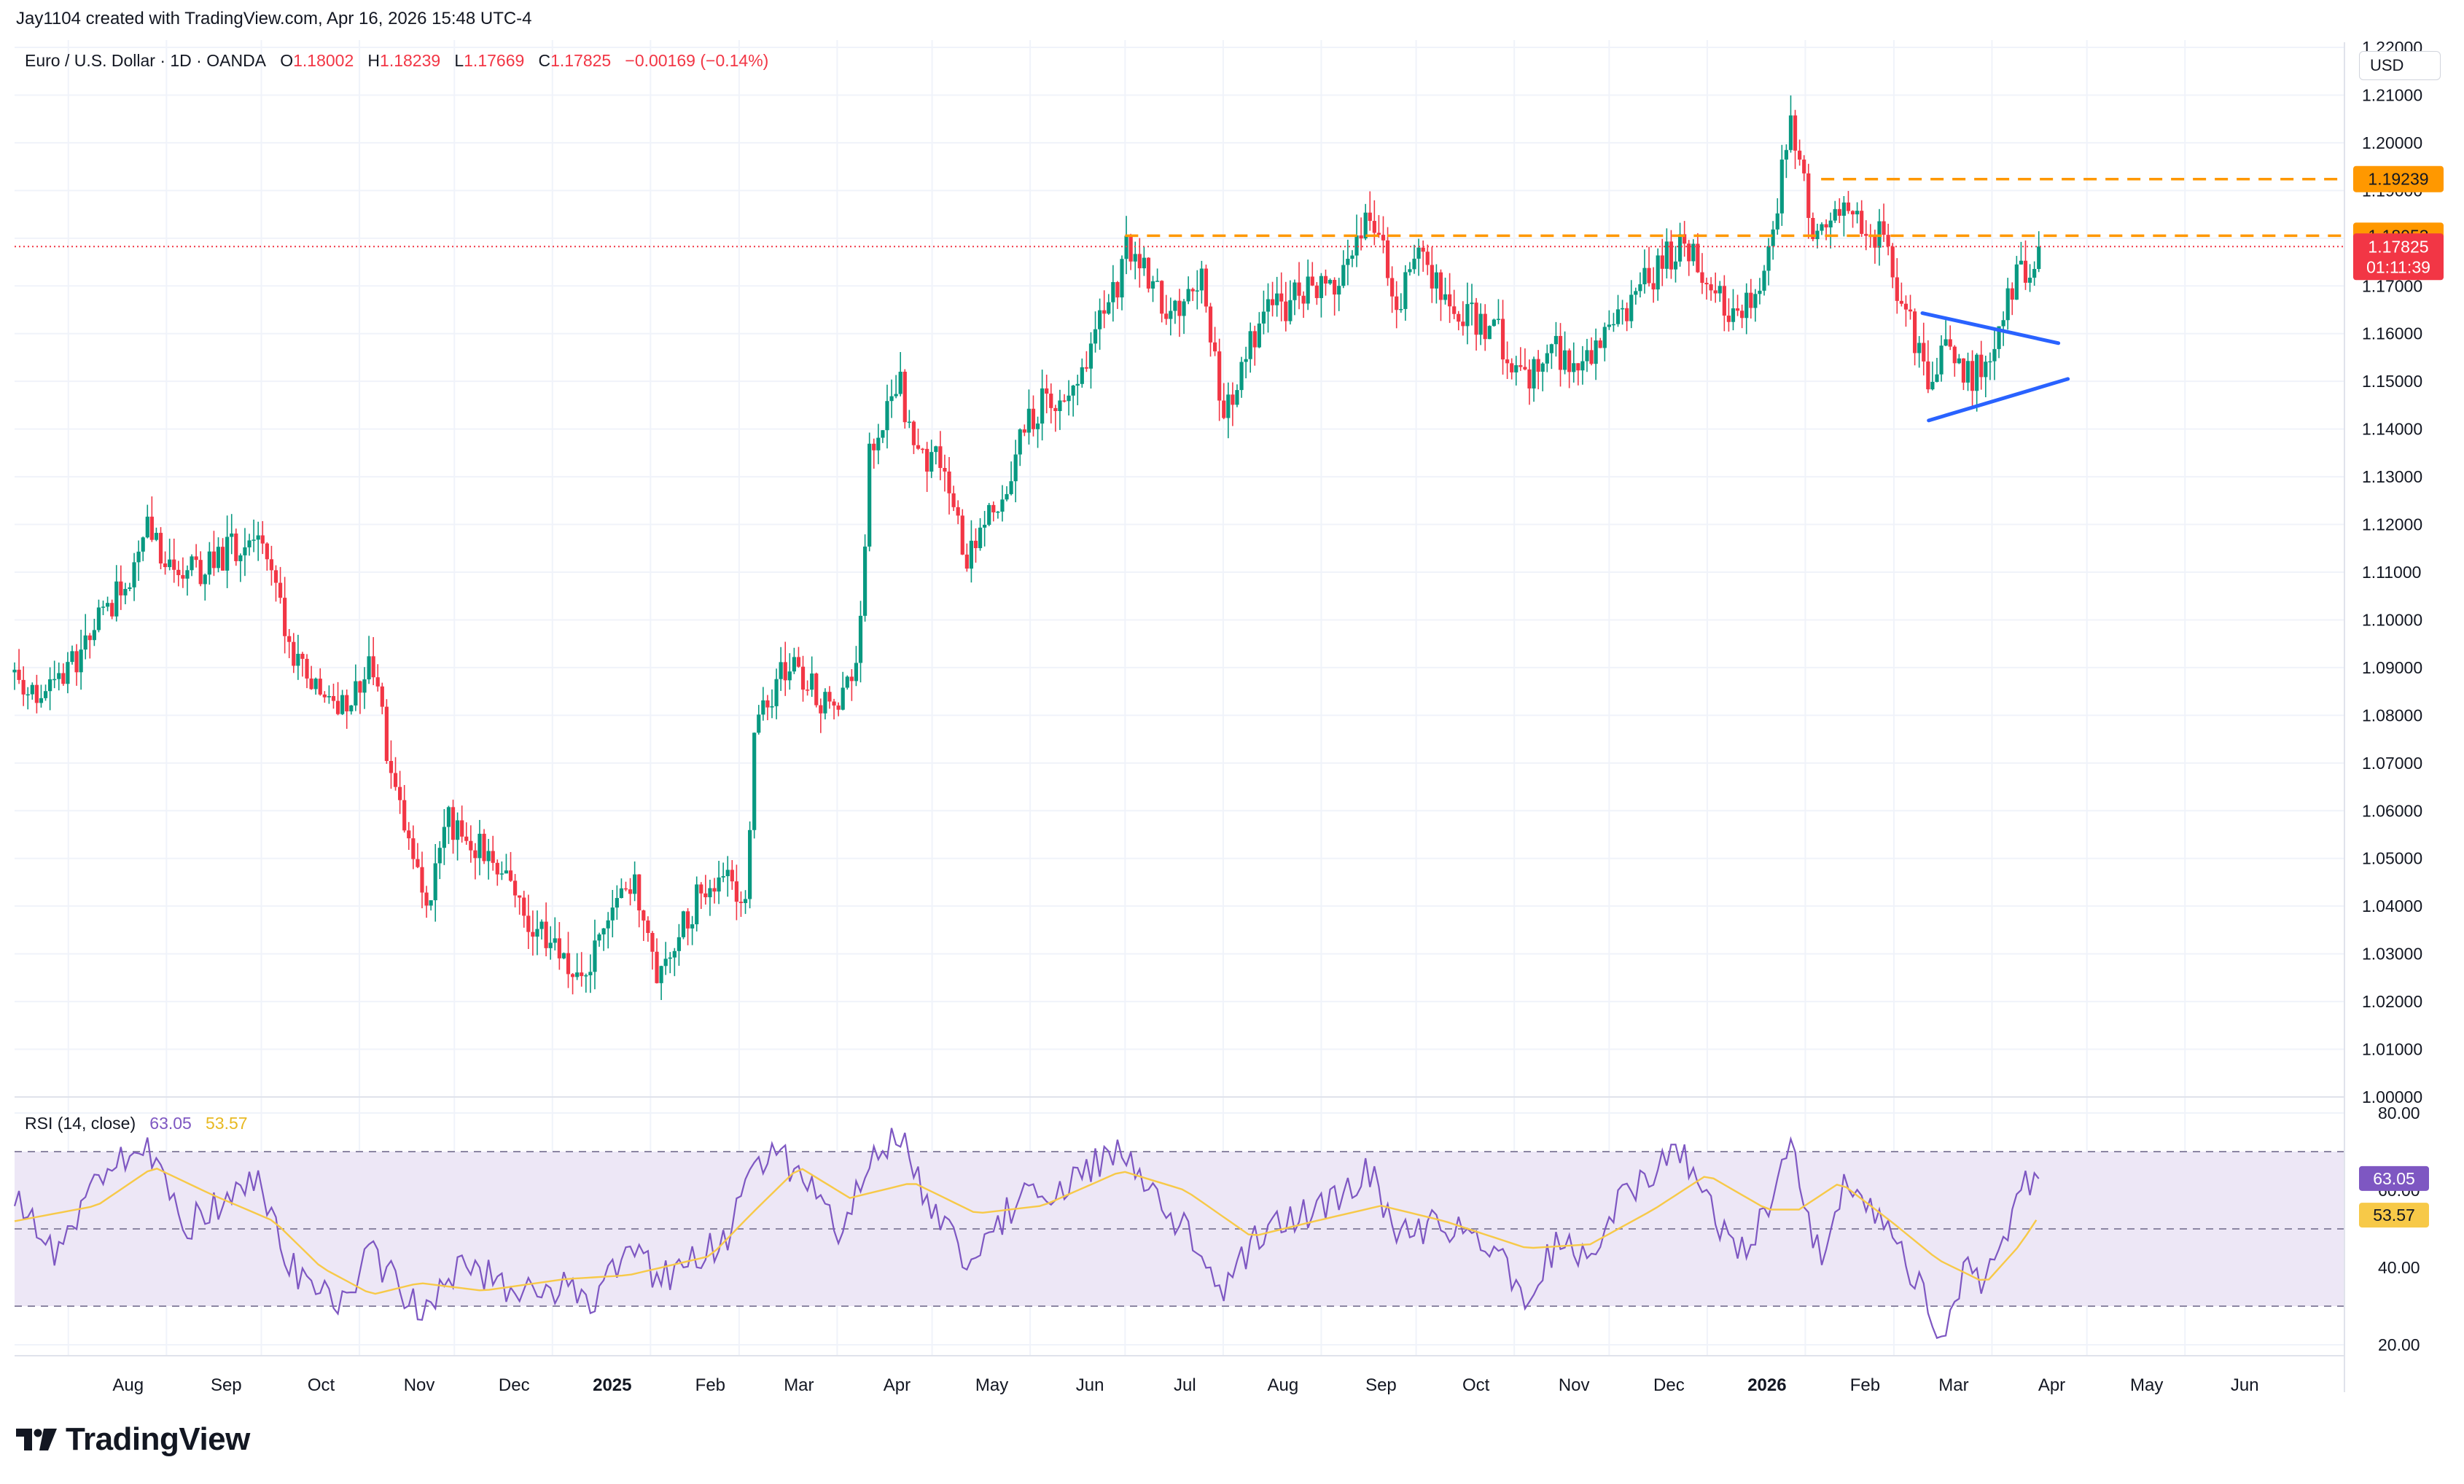 Image resolution: width=2464 pixels, height=1484 pixels. I want to click on rsi-ma-line, so click(1026, 1231).